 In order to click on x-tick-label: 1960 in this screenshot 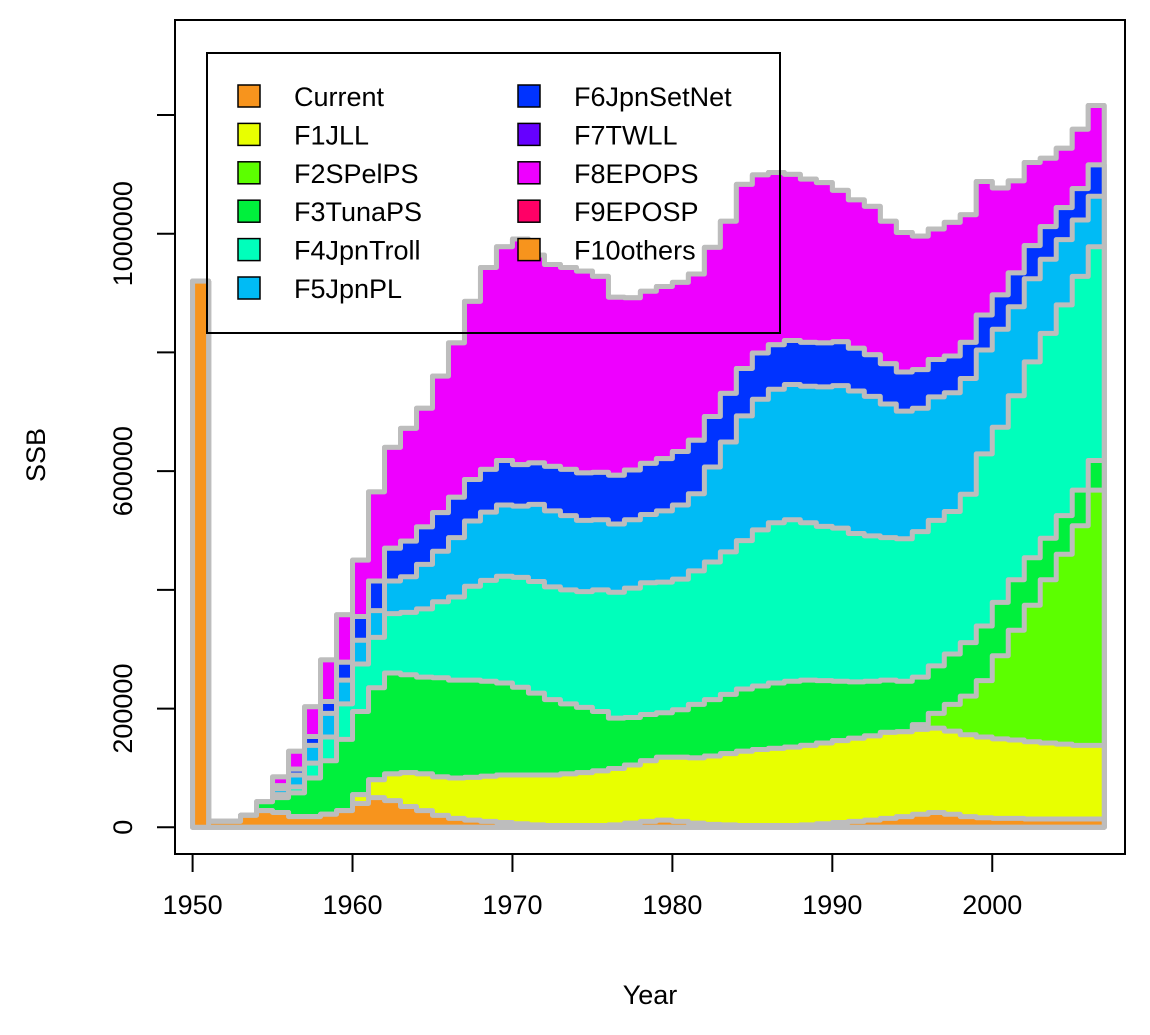, I will do `click(352, 905)`.